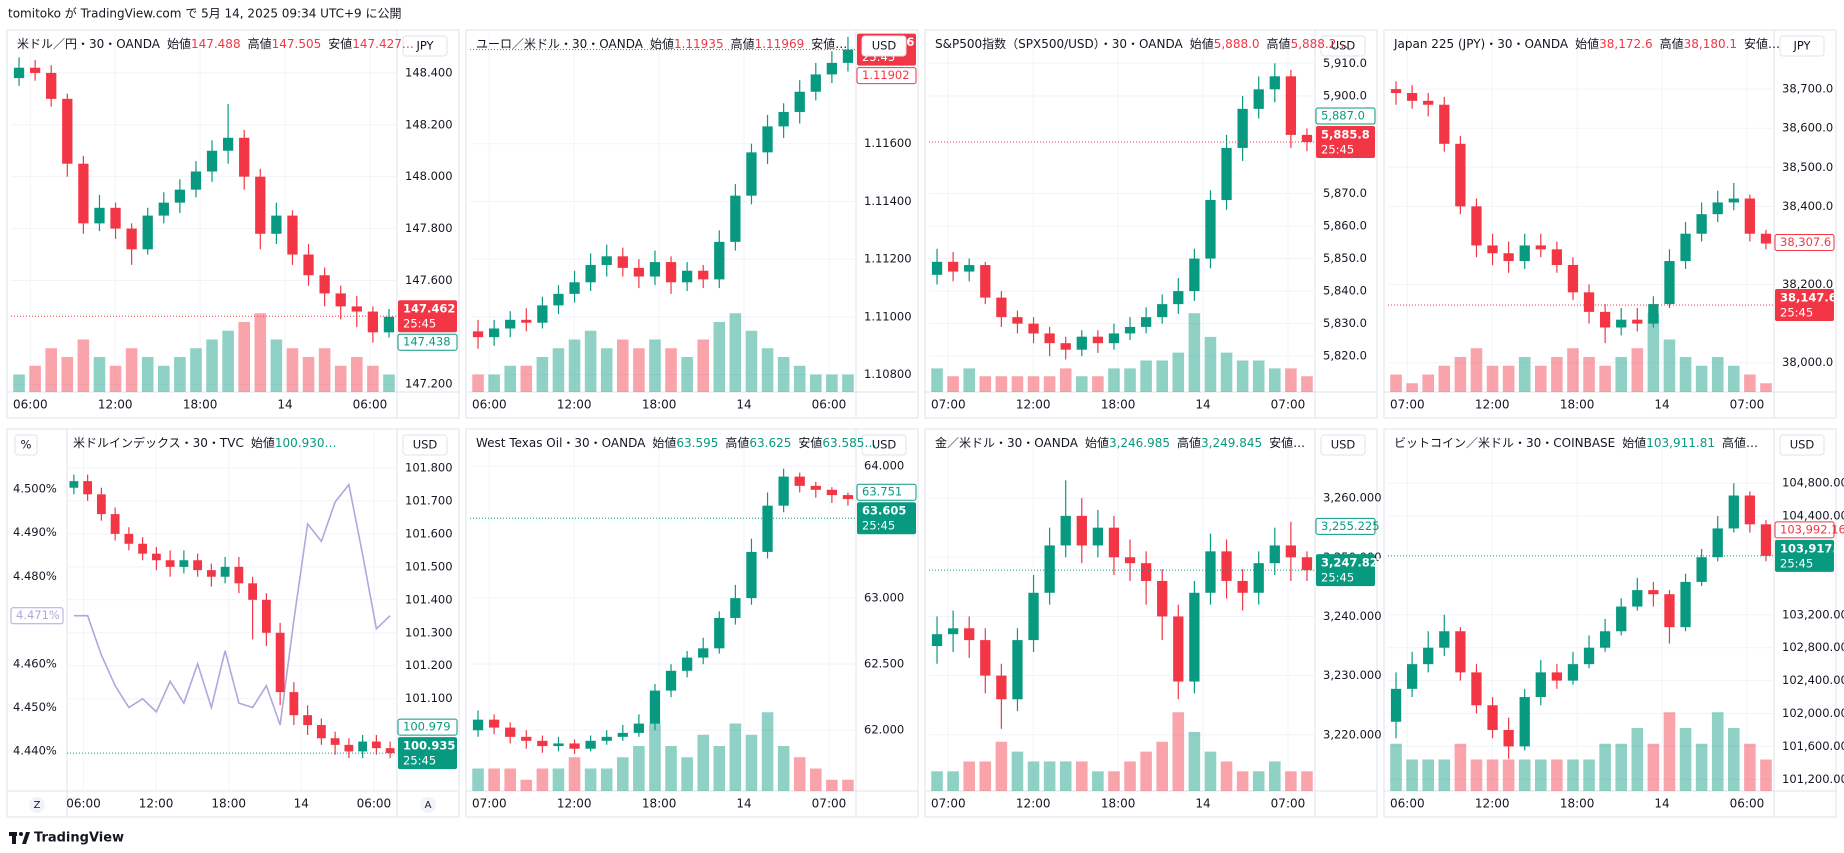  What do you see at coordinates (429, 176) in the screenshot?
I see `y-tick-label: 148.000` at bounding box center [429, 176].